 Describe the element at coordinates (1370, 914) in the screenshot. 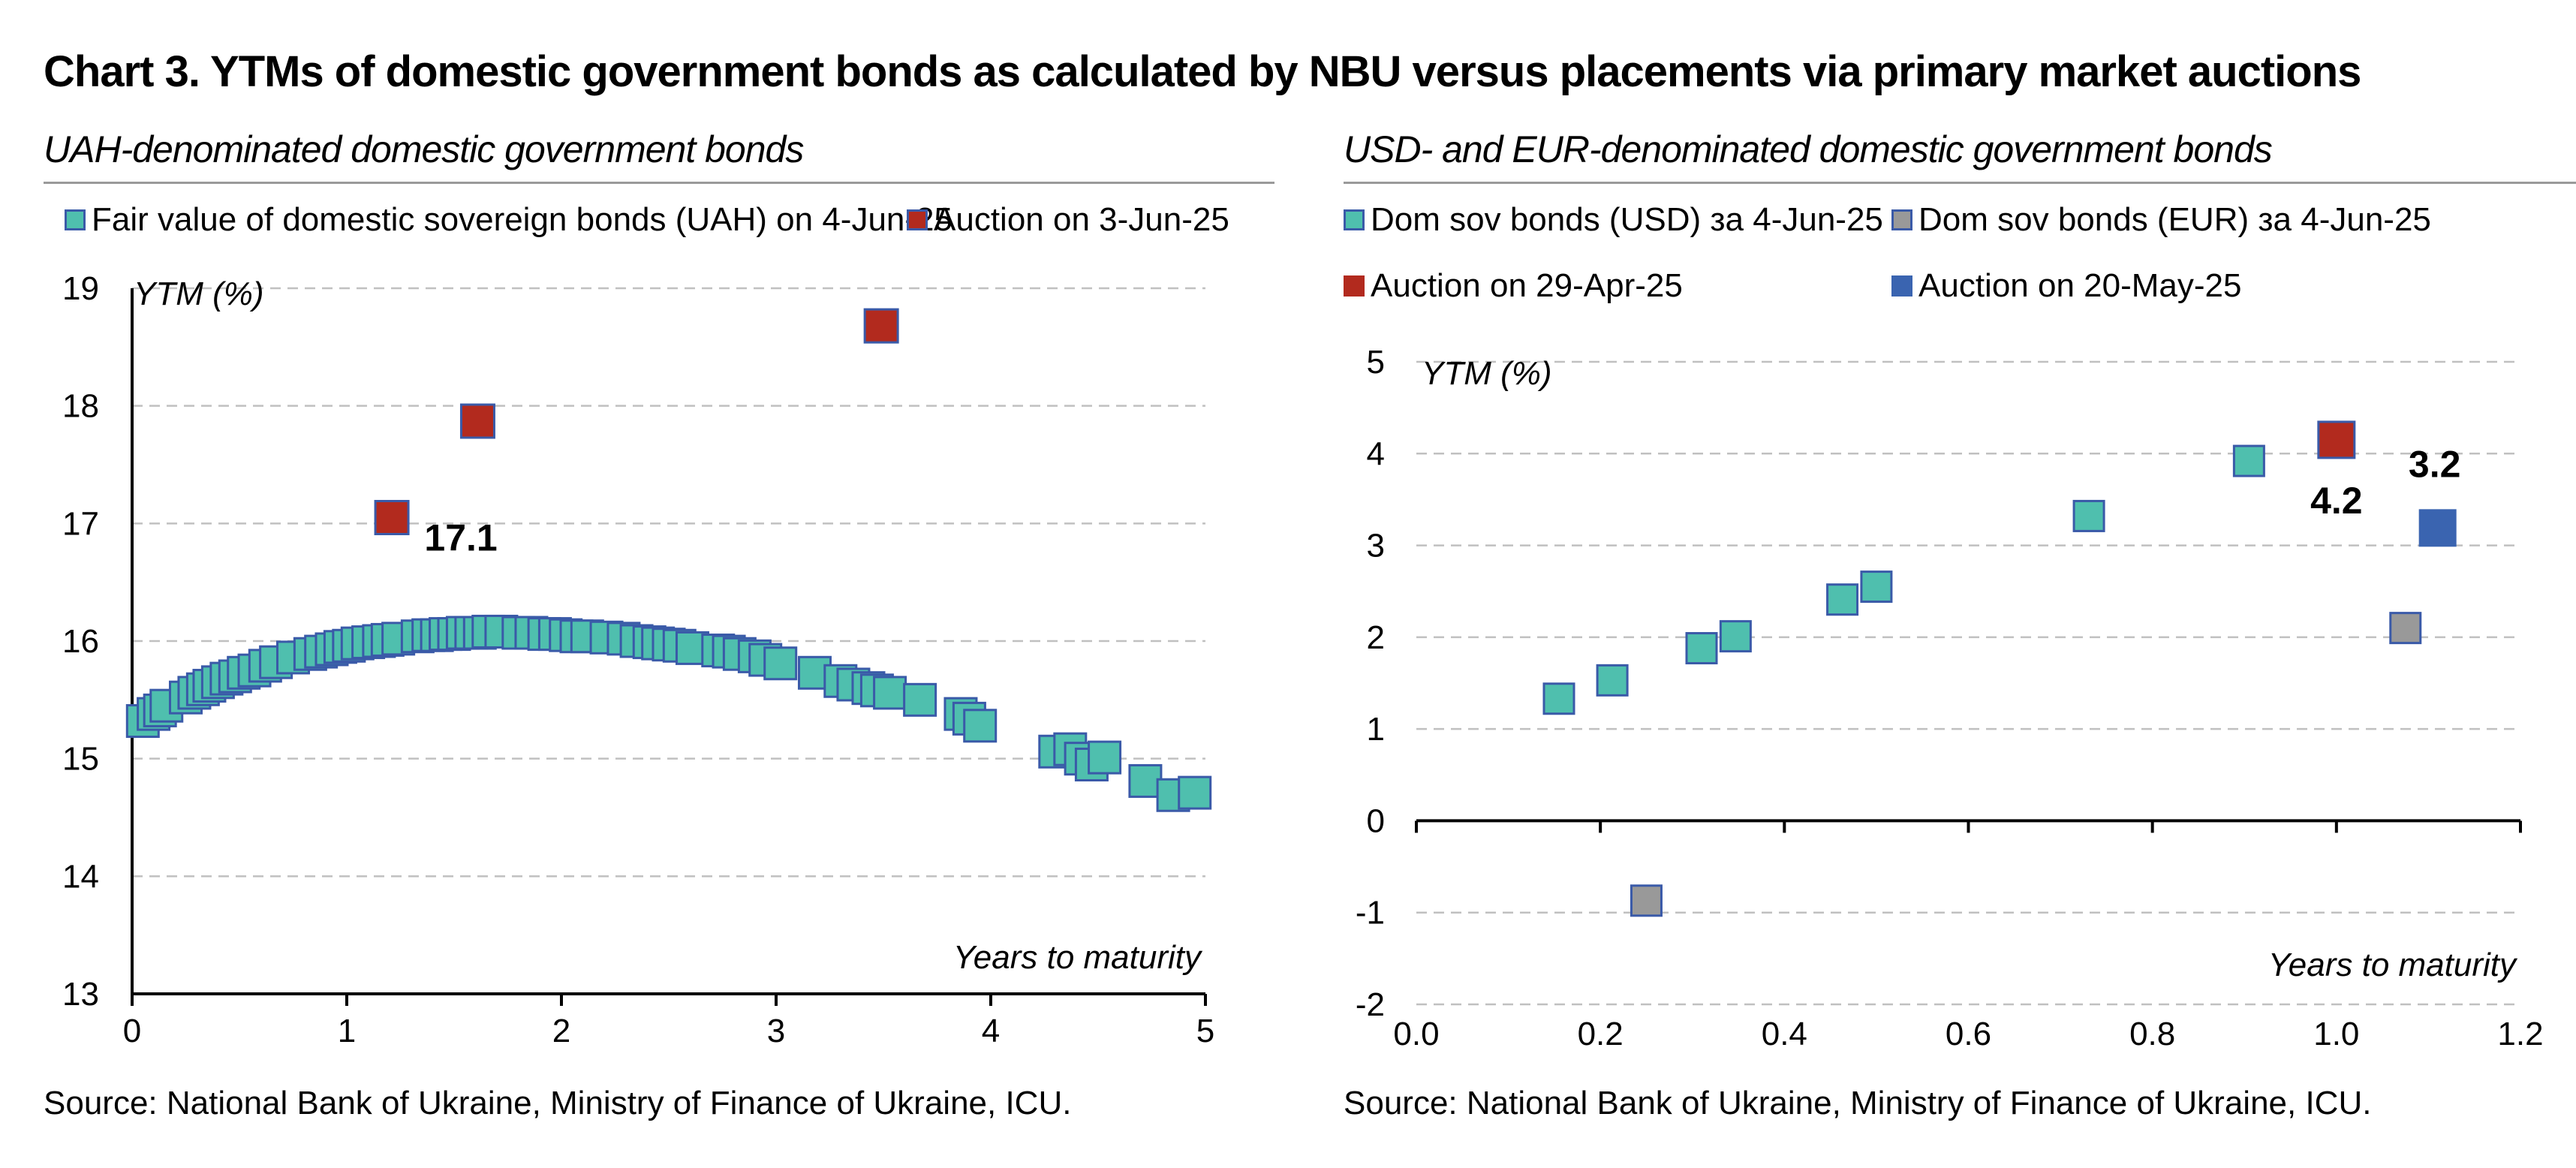

I see `right-y-tick-label: -1` at that location.